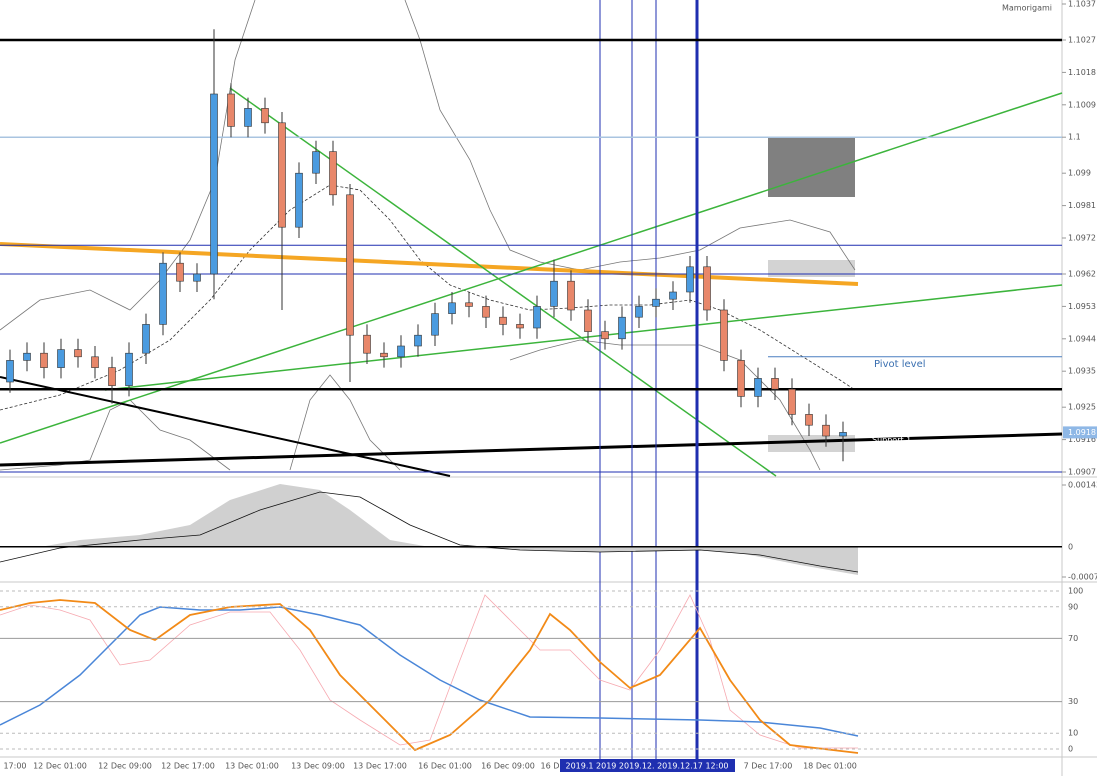 The image size is (1097, 776). What do you see at coordinates (508, 766) in the screenshot?
I see `x-tick-label: 16 Dec 09:00` at bounding box center [508, 766].